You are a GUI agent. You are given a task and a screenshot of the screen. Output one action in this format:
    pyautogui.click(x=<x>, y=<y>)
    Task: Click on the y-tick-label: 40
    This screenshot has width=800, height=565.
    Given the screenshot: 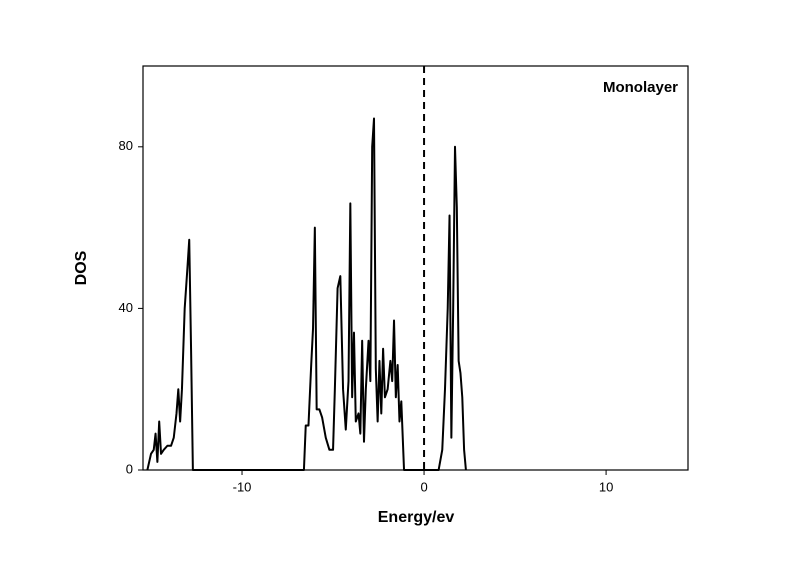 What is the action you would take?
    pyautogui.click(x=126, y=307)
    